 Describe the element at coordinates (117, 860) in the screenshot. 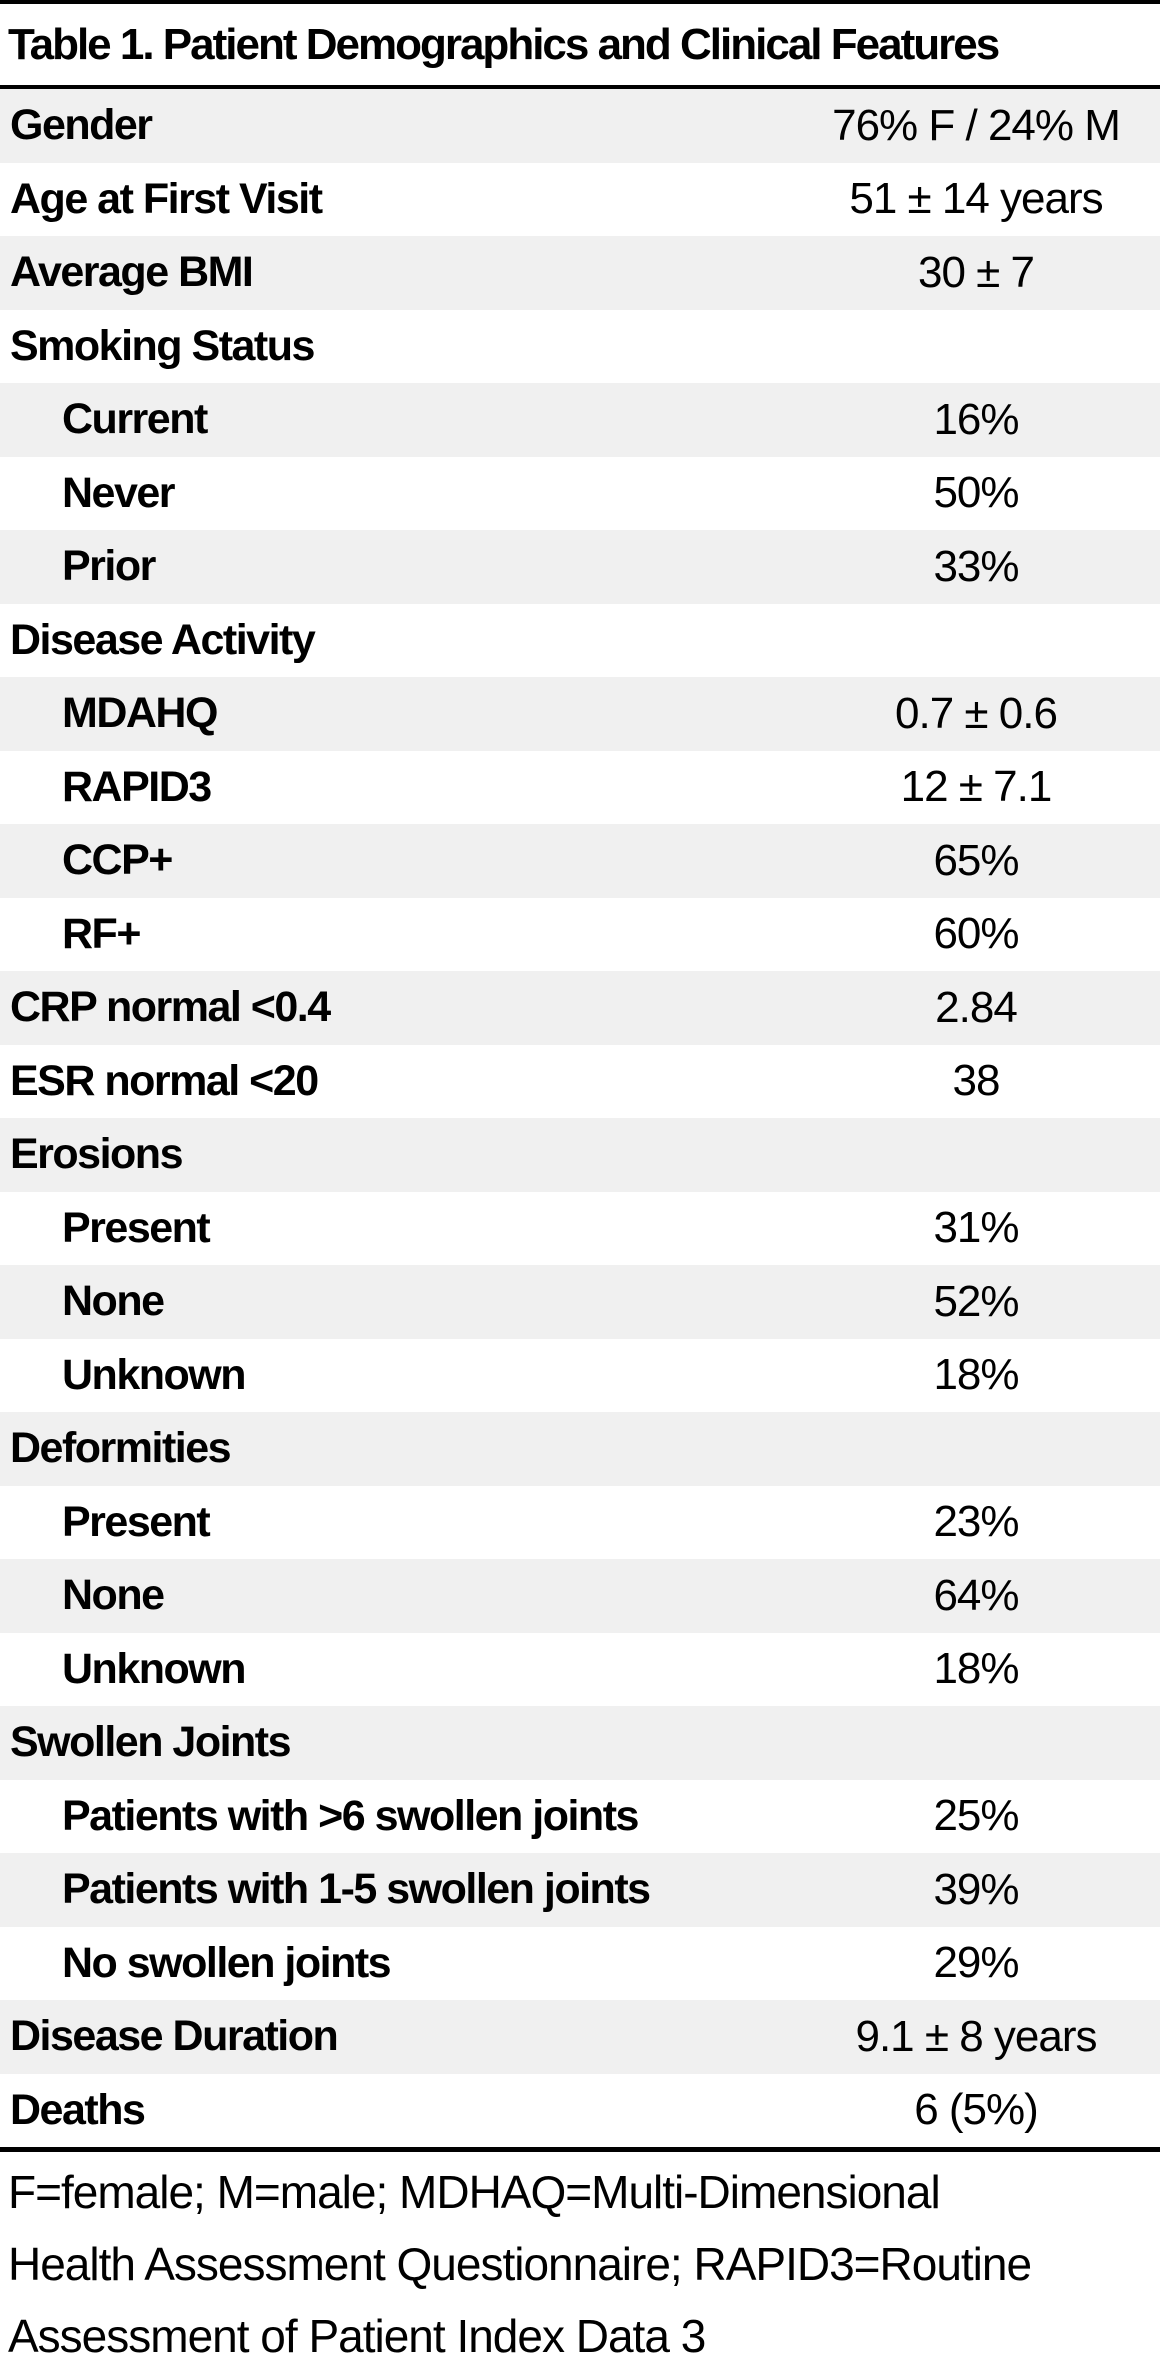

I see `row-label: CCP+` at that location.